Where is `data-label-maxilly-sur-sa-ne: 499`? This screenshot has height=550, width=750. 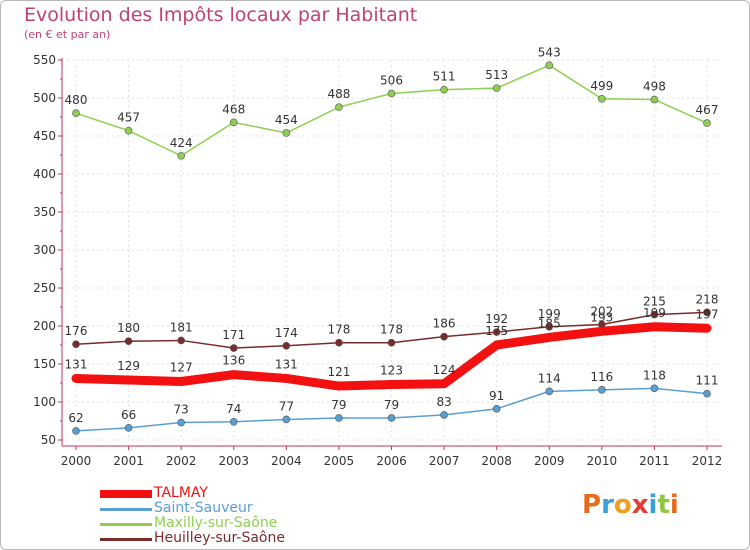
data-label-maxilly-sur-sa-ne: 499 is located at coordinates (601, 86).